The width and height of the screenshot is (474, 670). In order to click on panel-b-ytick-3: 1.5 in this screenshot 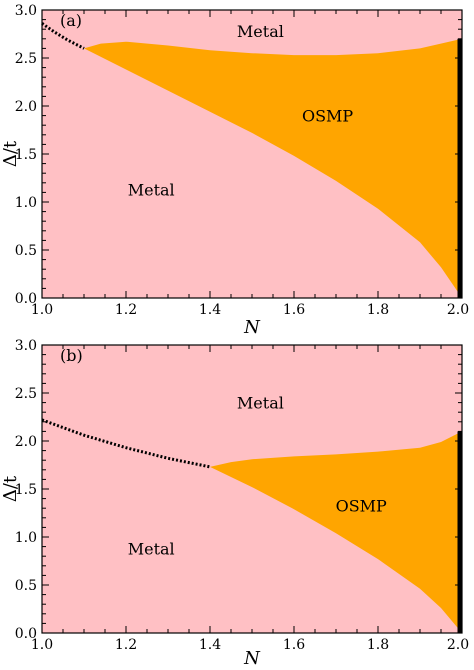, I will do `click(26, 490)`.